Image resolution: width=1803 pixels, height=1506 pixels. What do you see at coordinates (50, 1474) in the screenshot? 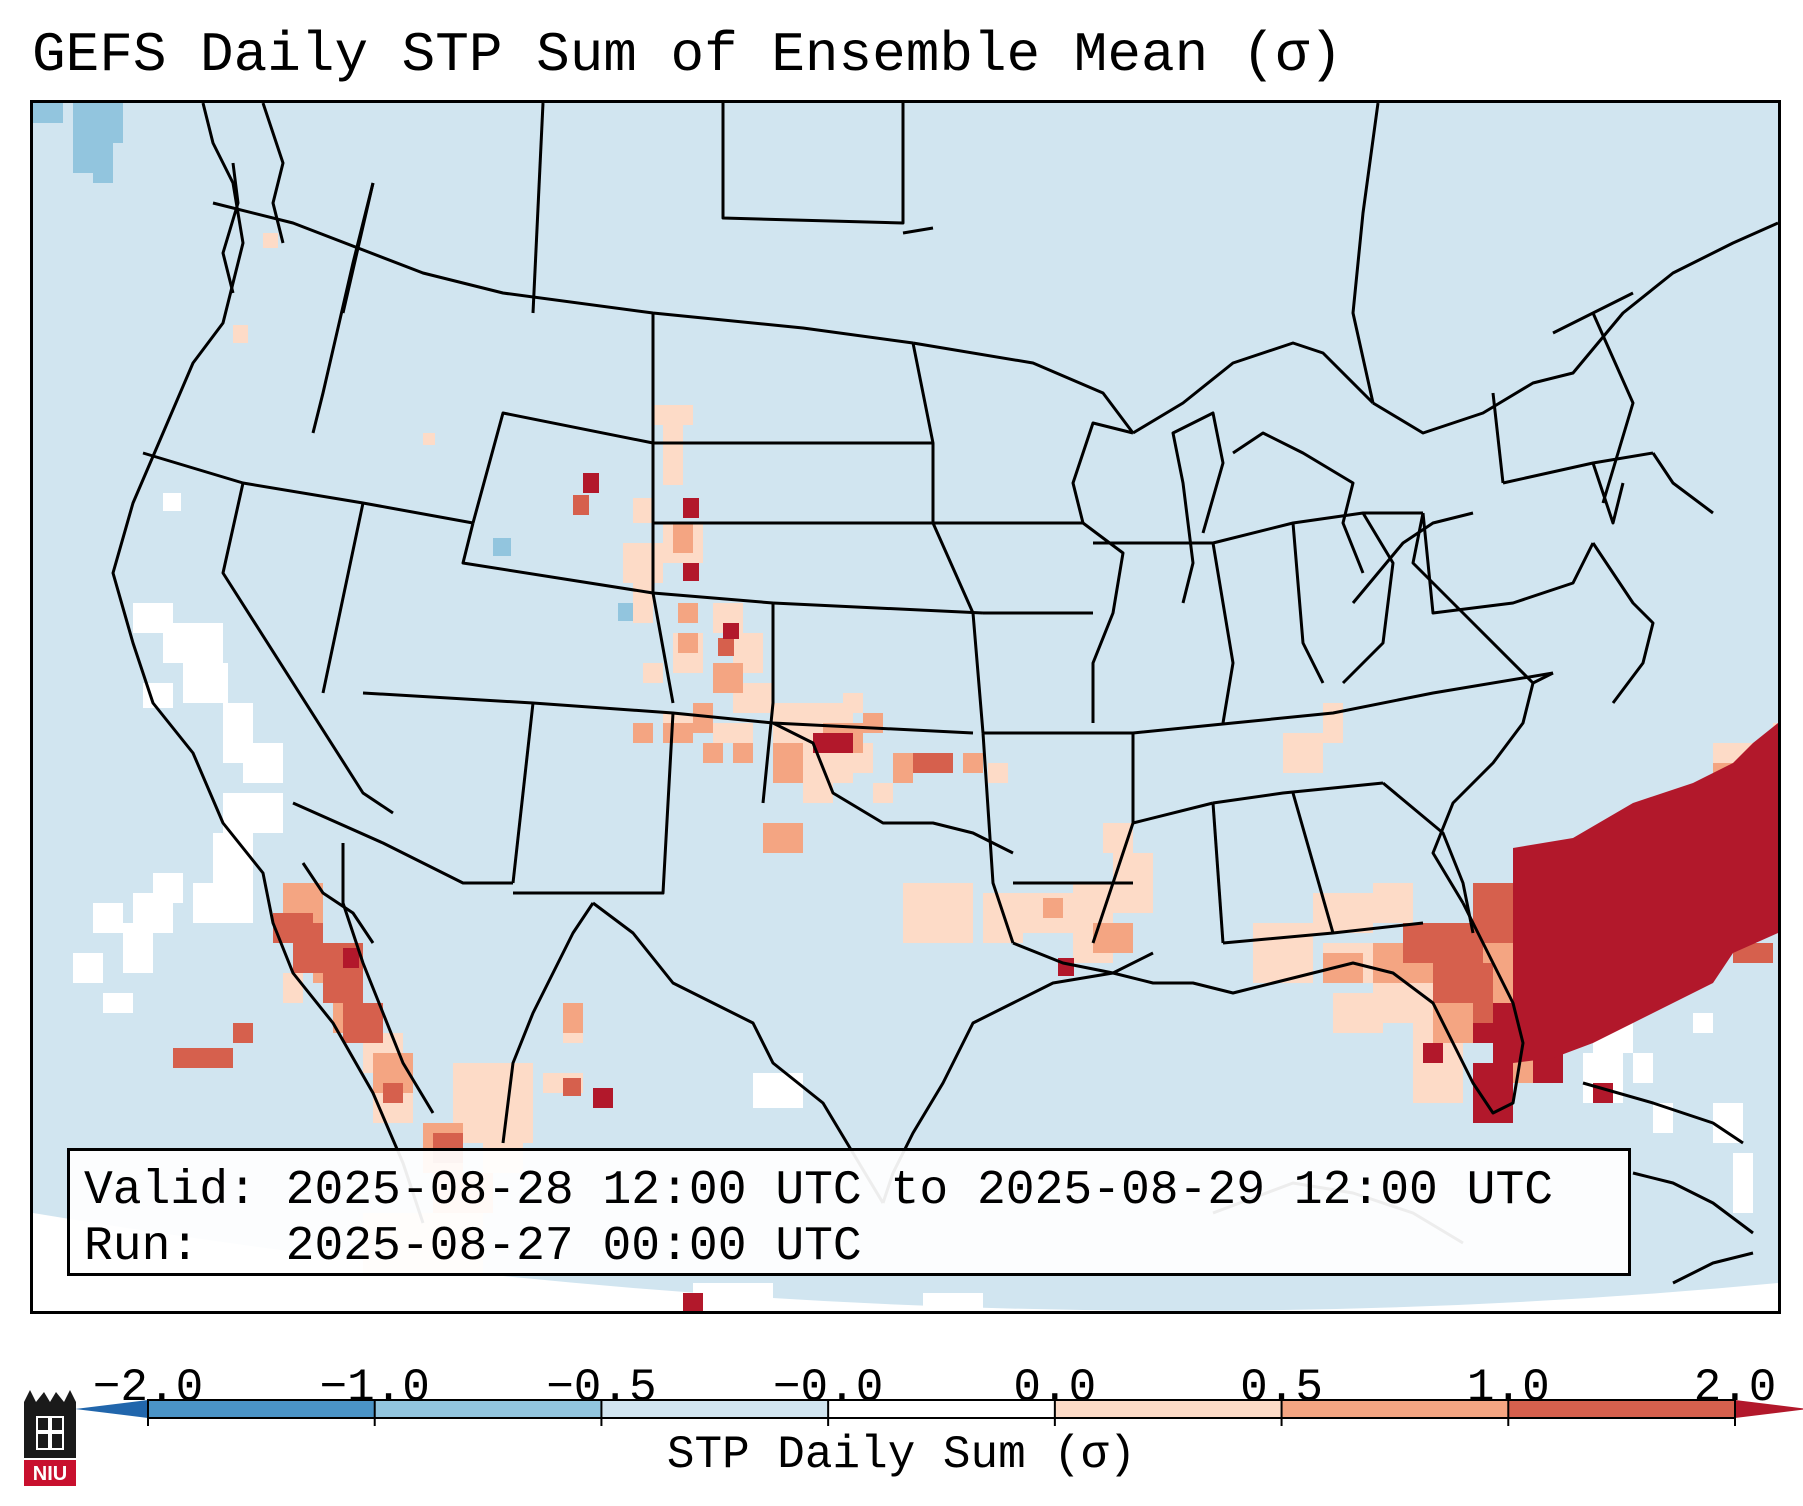
I see `svg-text: NIU` at bounding box center [50, 1474].